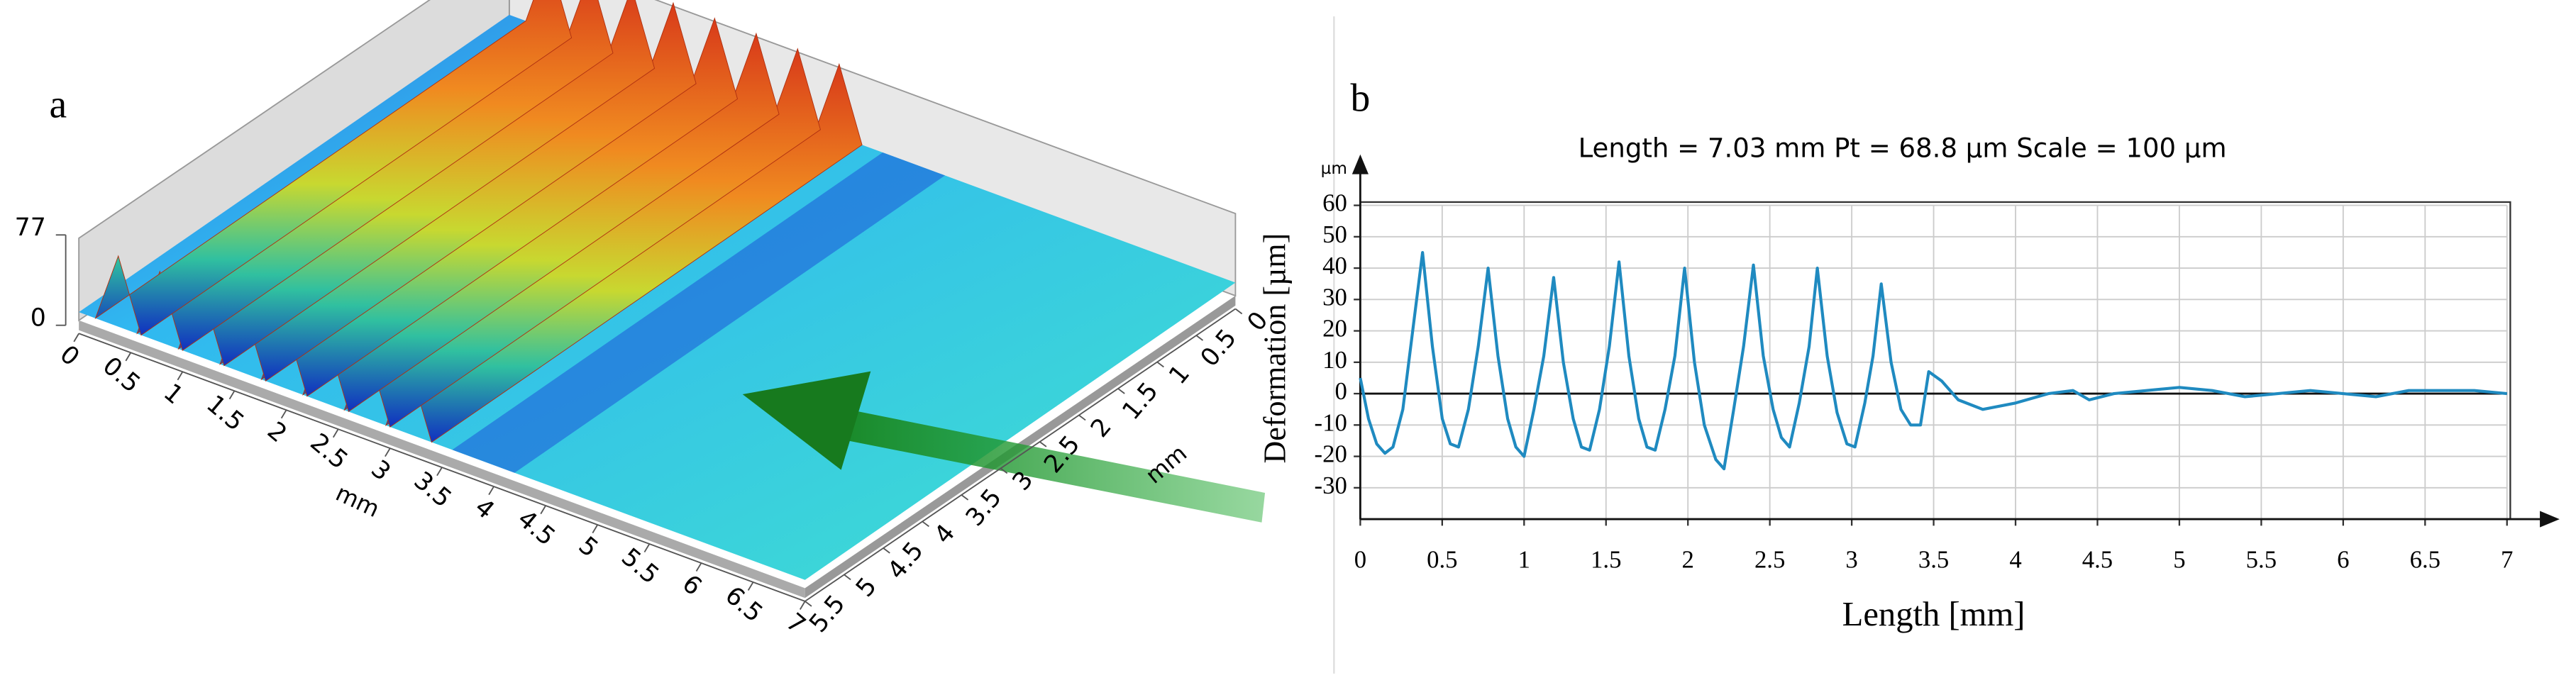  I want to click on y-unit: µm, so click(1334, 169).